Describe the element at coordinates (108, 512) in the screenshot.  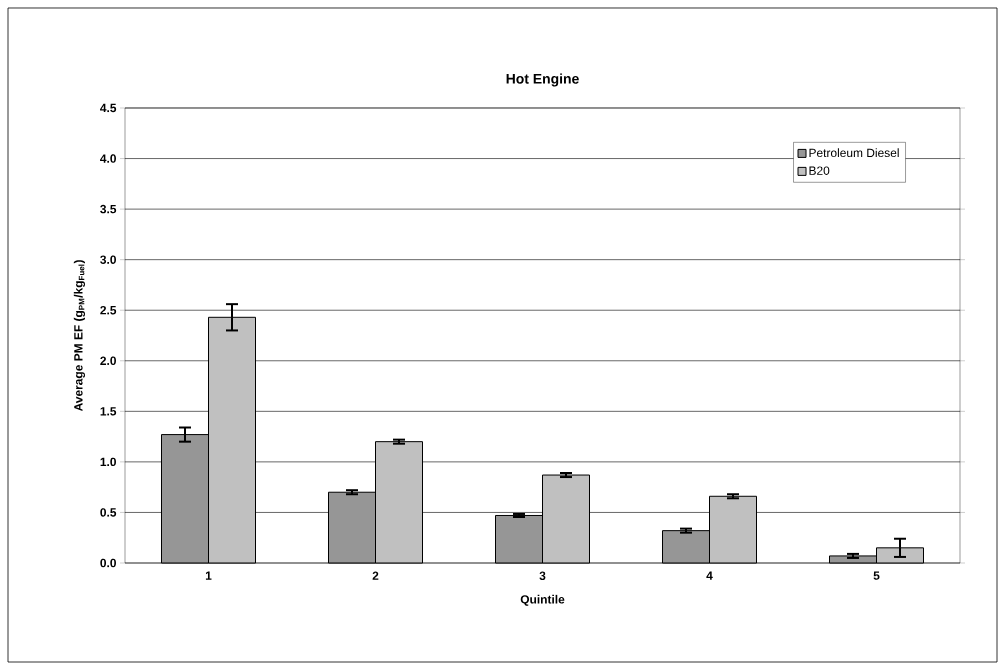
I see `y-tick-label: 0.5` at that location.